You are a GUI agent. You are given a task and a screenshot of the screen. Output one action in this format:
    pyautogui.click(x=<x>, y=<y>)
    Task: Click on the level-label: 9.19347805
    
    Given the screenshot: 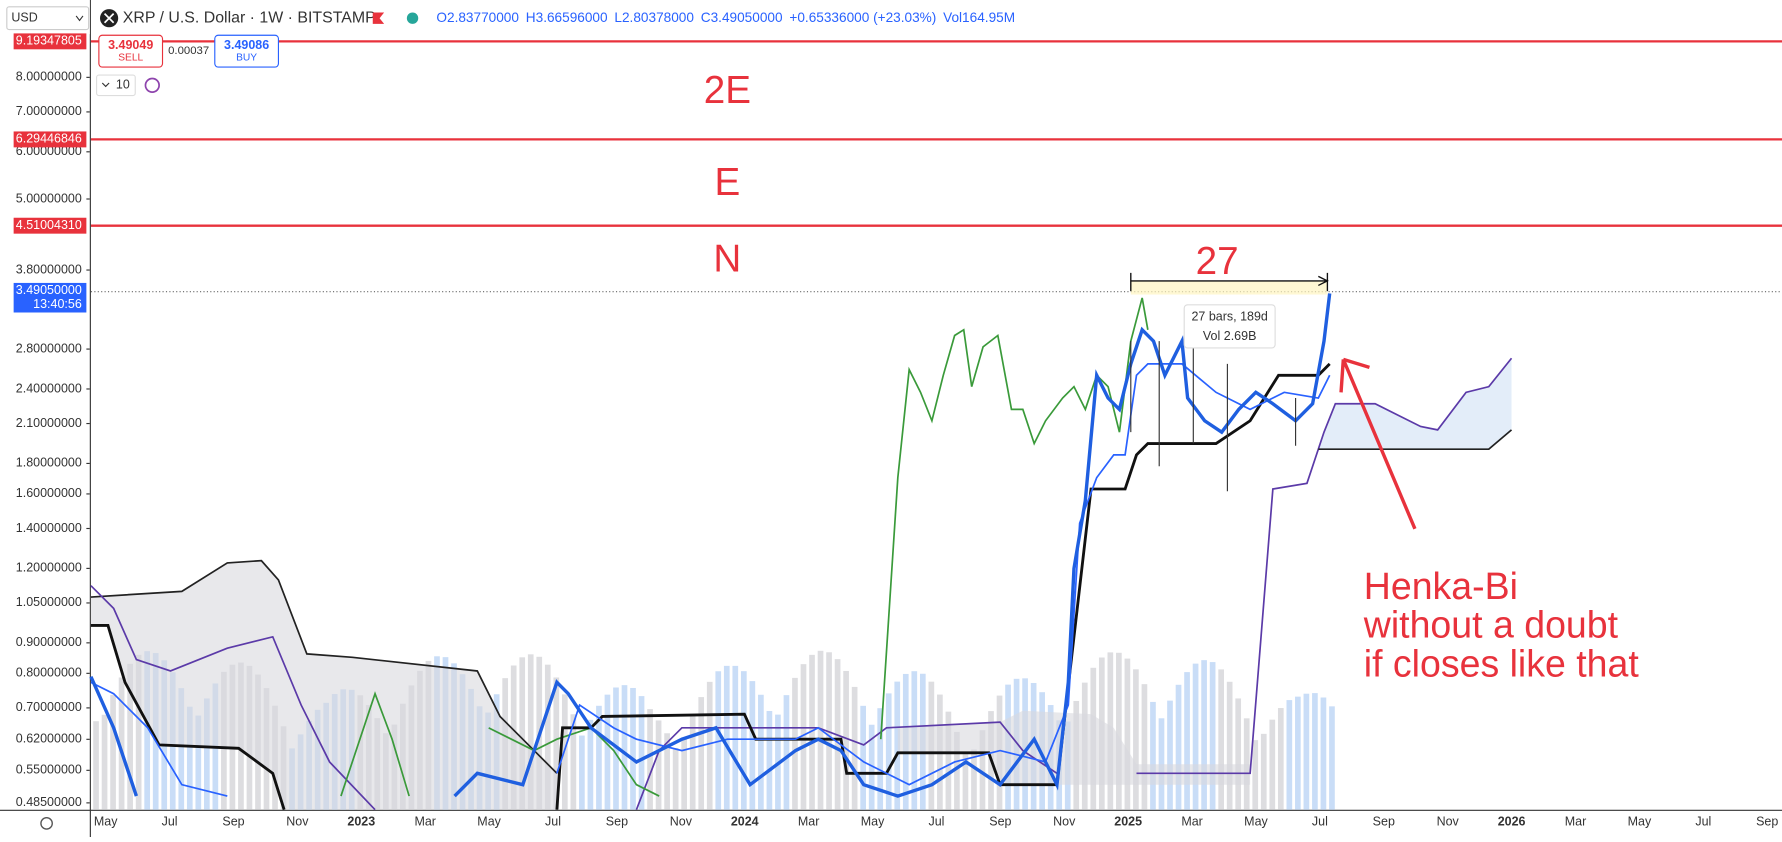 What is the action you would take?
    pyautogui.click(x=49, y=41)
    